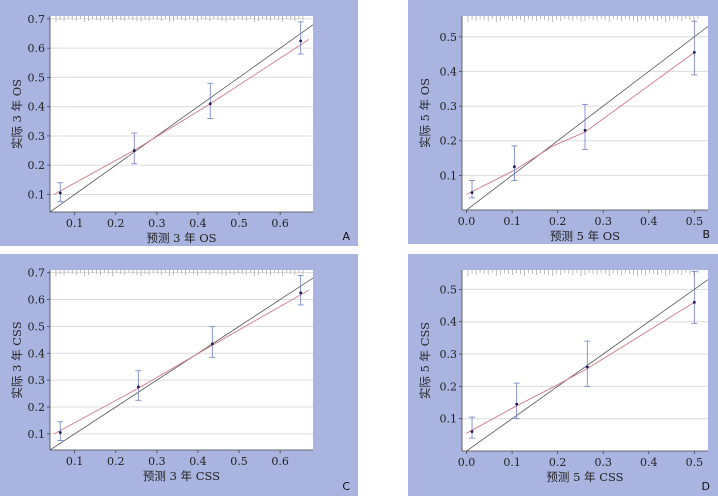 This screenshot has height=496, width=718. What do you see at coordinates (584, 477) in the screenshot?
I see `x-axis-title: 预测 5 年 CSS` at bounding box center [584, 477].